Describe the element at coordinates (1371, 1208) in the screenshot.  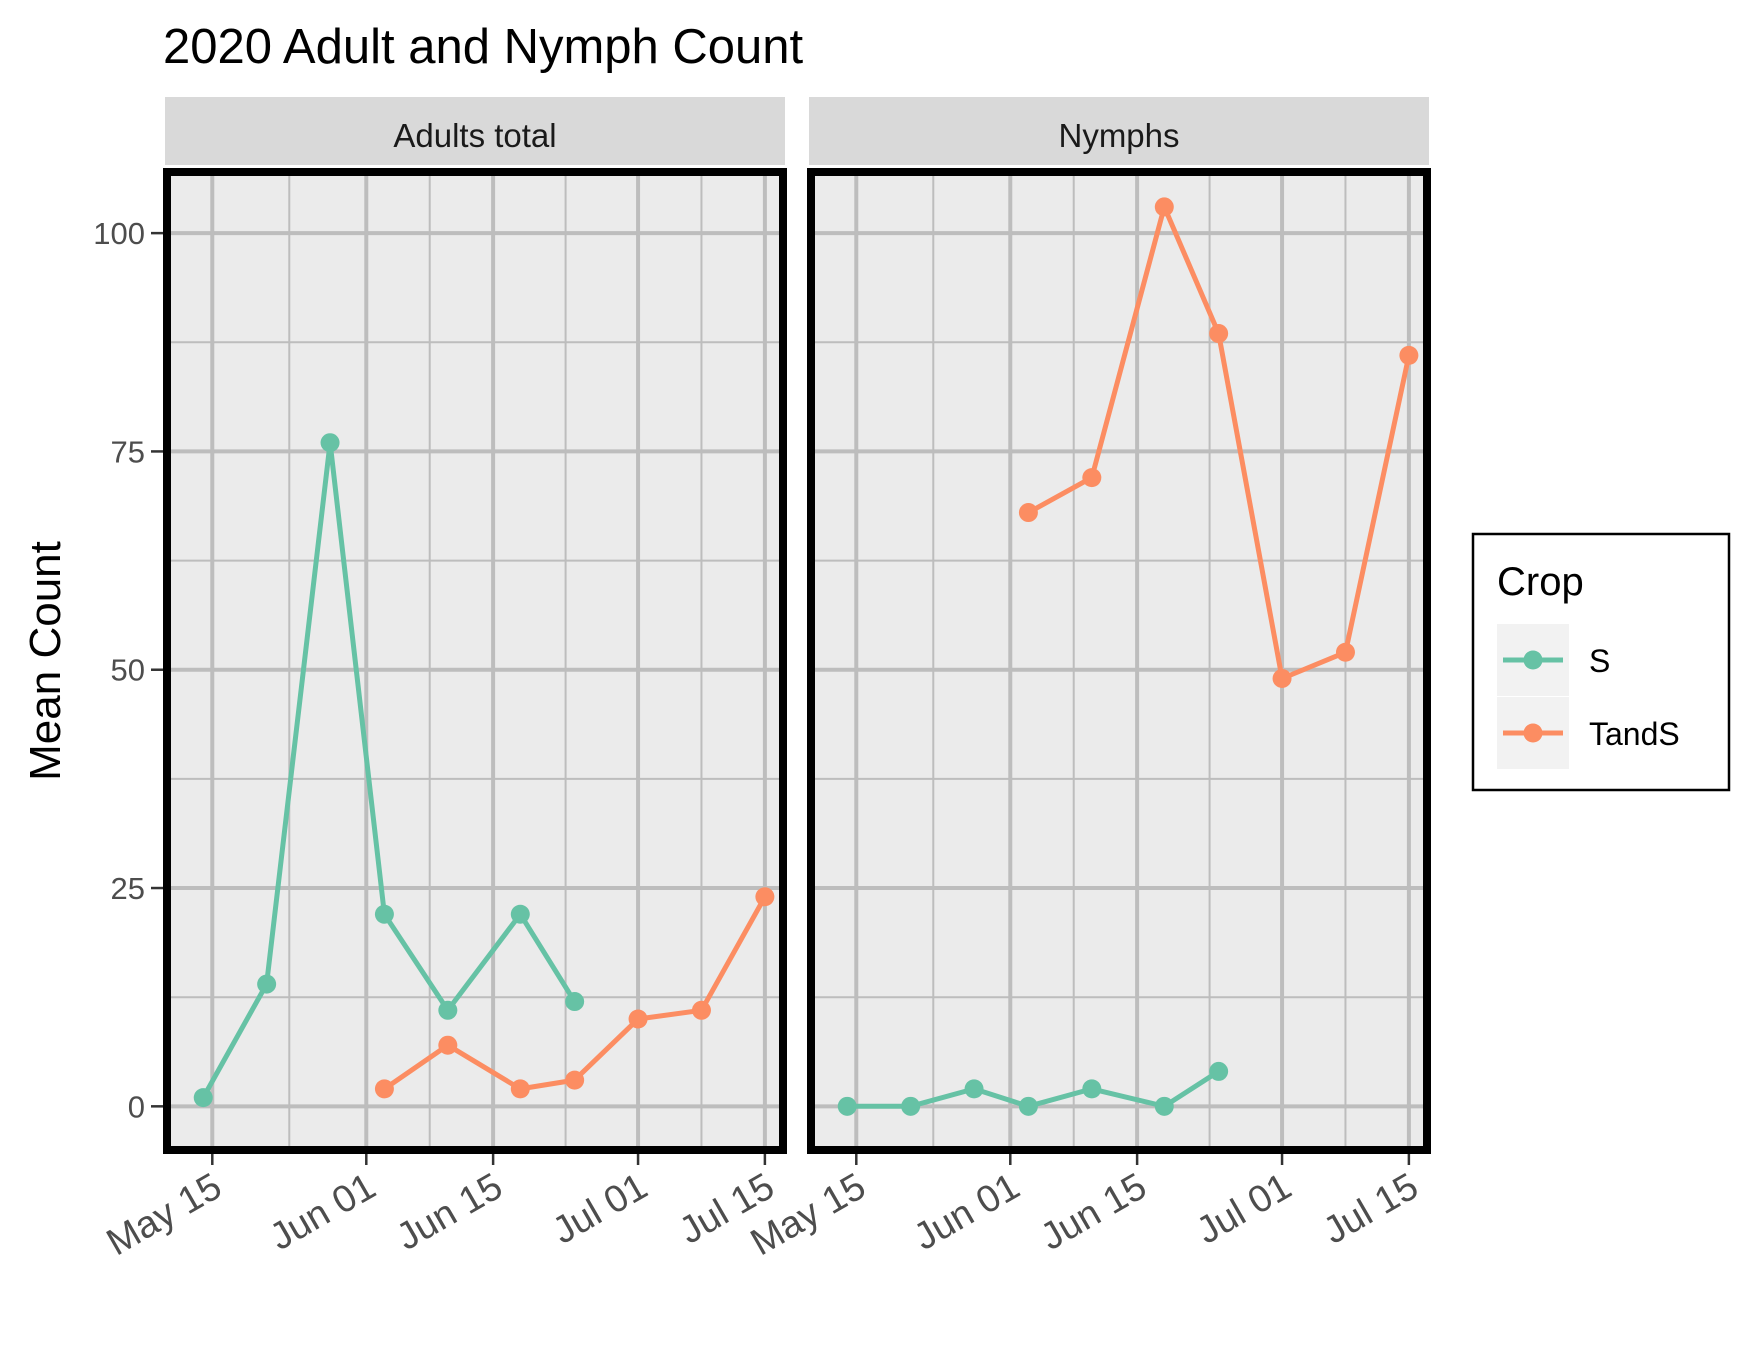
I see `x-tick-label: Jul 15` at that location.